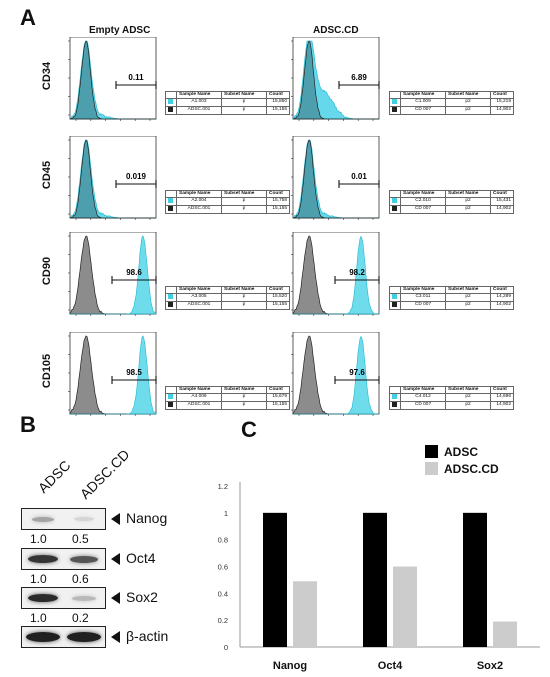 The width and height of the screenshot is (550, 677). I want to click on y-tick-label: 0.8, so click(223, 540).